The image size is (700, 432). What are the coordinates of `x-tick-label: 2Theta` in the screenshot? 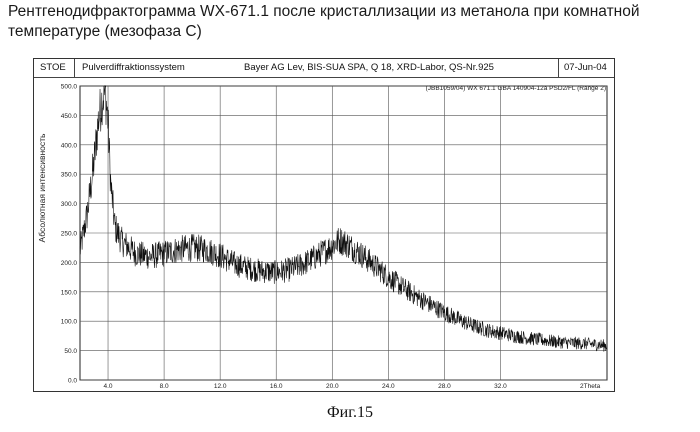 It's located at (590, 386).